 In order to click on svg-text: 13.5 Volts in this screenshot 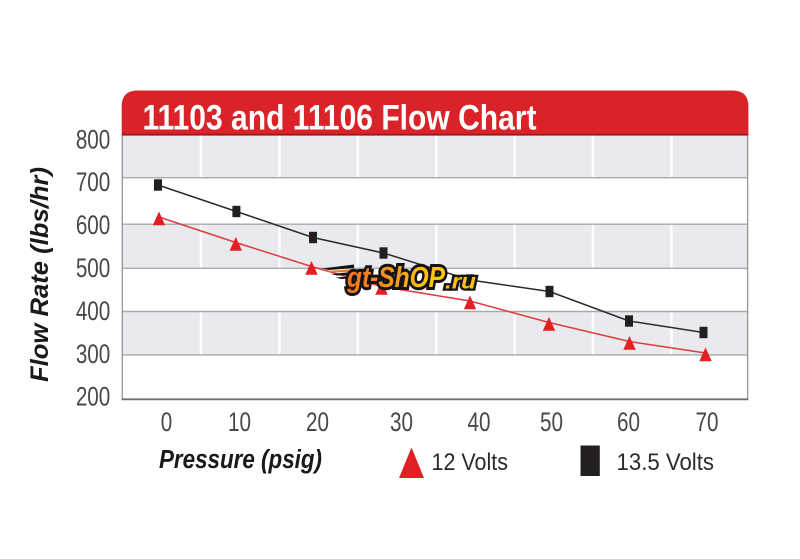, I will do `click(666, 462)`.